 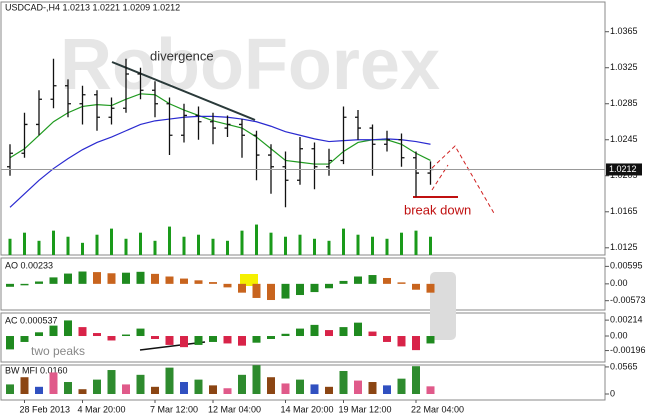 I want to click on indicator-title: AO 0.00233, so click(x=29, y=265).